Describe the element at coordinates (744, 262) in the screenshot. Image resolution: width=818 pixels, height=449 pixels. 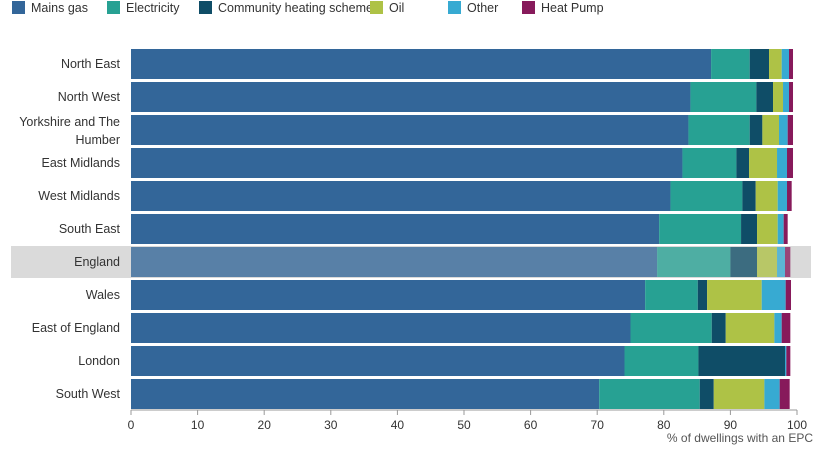
I see `bar-england-community-heating-scheme` at that location.